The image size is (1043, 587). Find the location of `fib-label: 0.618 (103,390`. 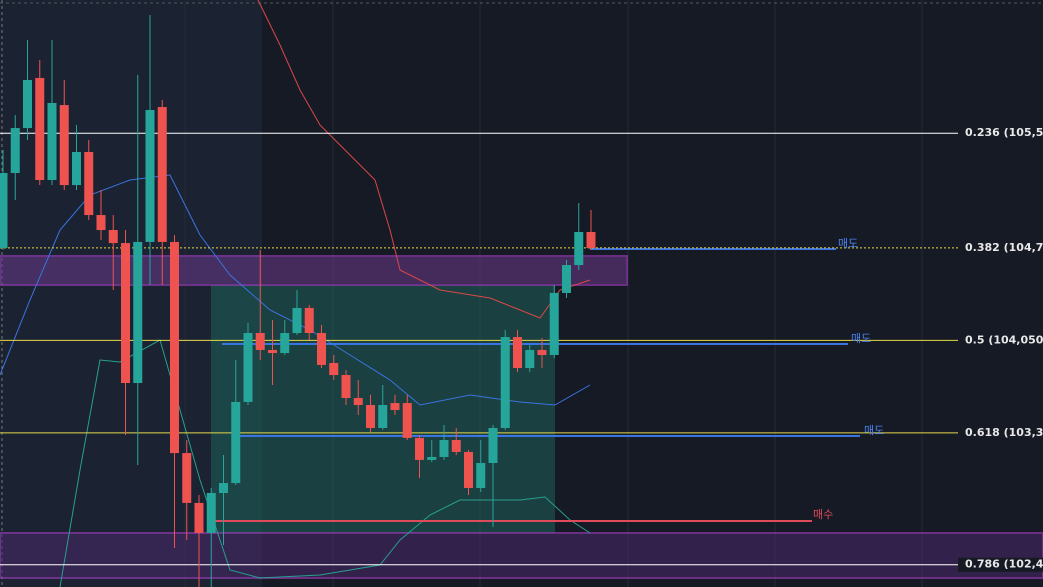

fib-label: 0.618 (103,390 is located at coordinates (1004, 432).